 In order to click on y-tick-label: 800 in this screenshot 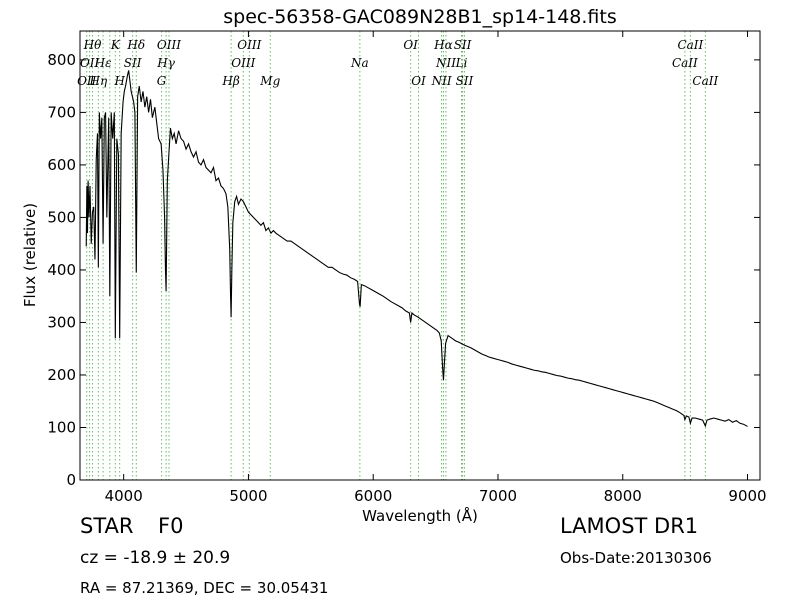, I will do `click(61, 60)`.